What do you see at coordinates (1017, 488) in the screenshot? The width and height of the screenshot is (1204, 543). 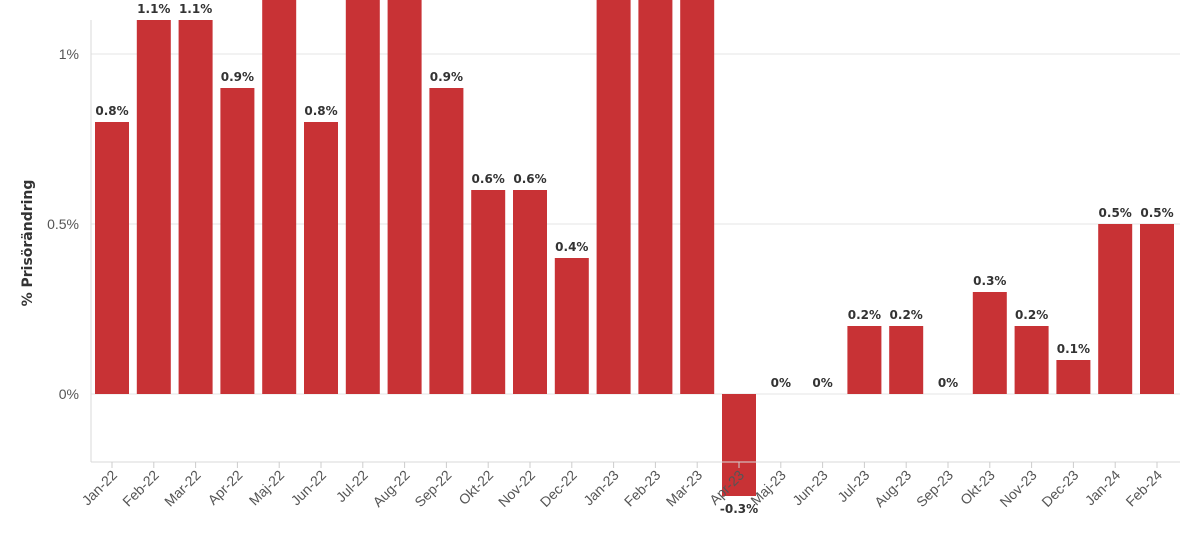 I see `x-tick-label: Nov-23` at bounding box center [1017, 488].